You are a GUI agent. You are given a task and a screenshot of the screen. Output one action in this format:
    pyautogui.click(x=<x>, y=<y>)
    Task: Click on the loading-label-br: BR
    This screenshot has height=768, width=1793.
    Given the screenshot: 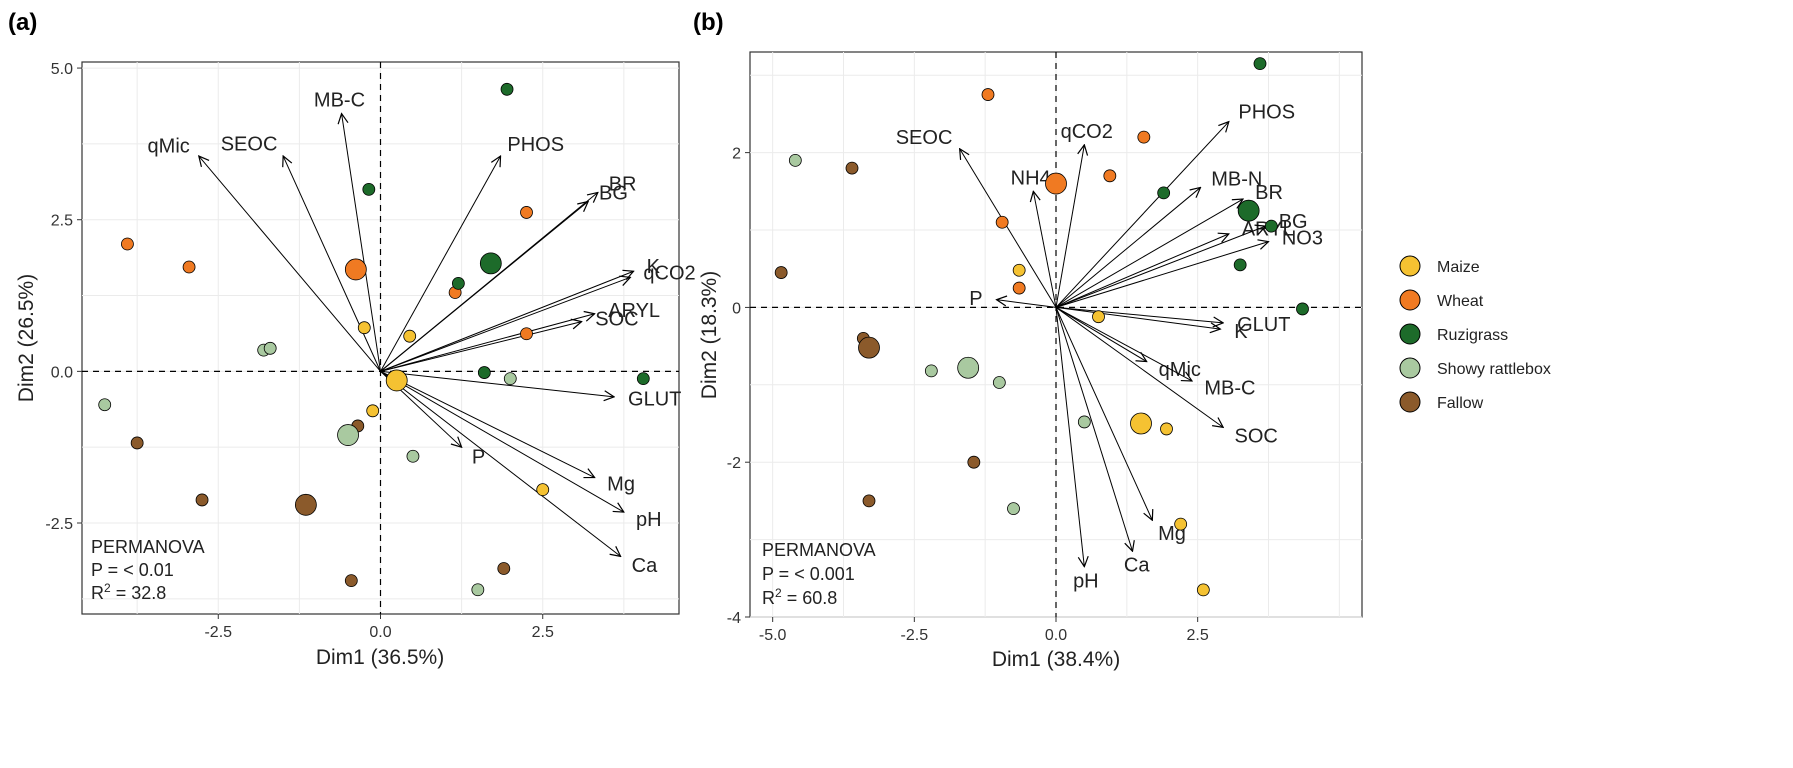 What is the action you would take?
    pyautogui.click(x=1269, y=193)
    